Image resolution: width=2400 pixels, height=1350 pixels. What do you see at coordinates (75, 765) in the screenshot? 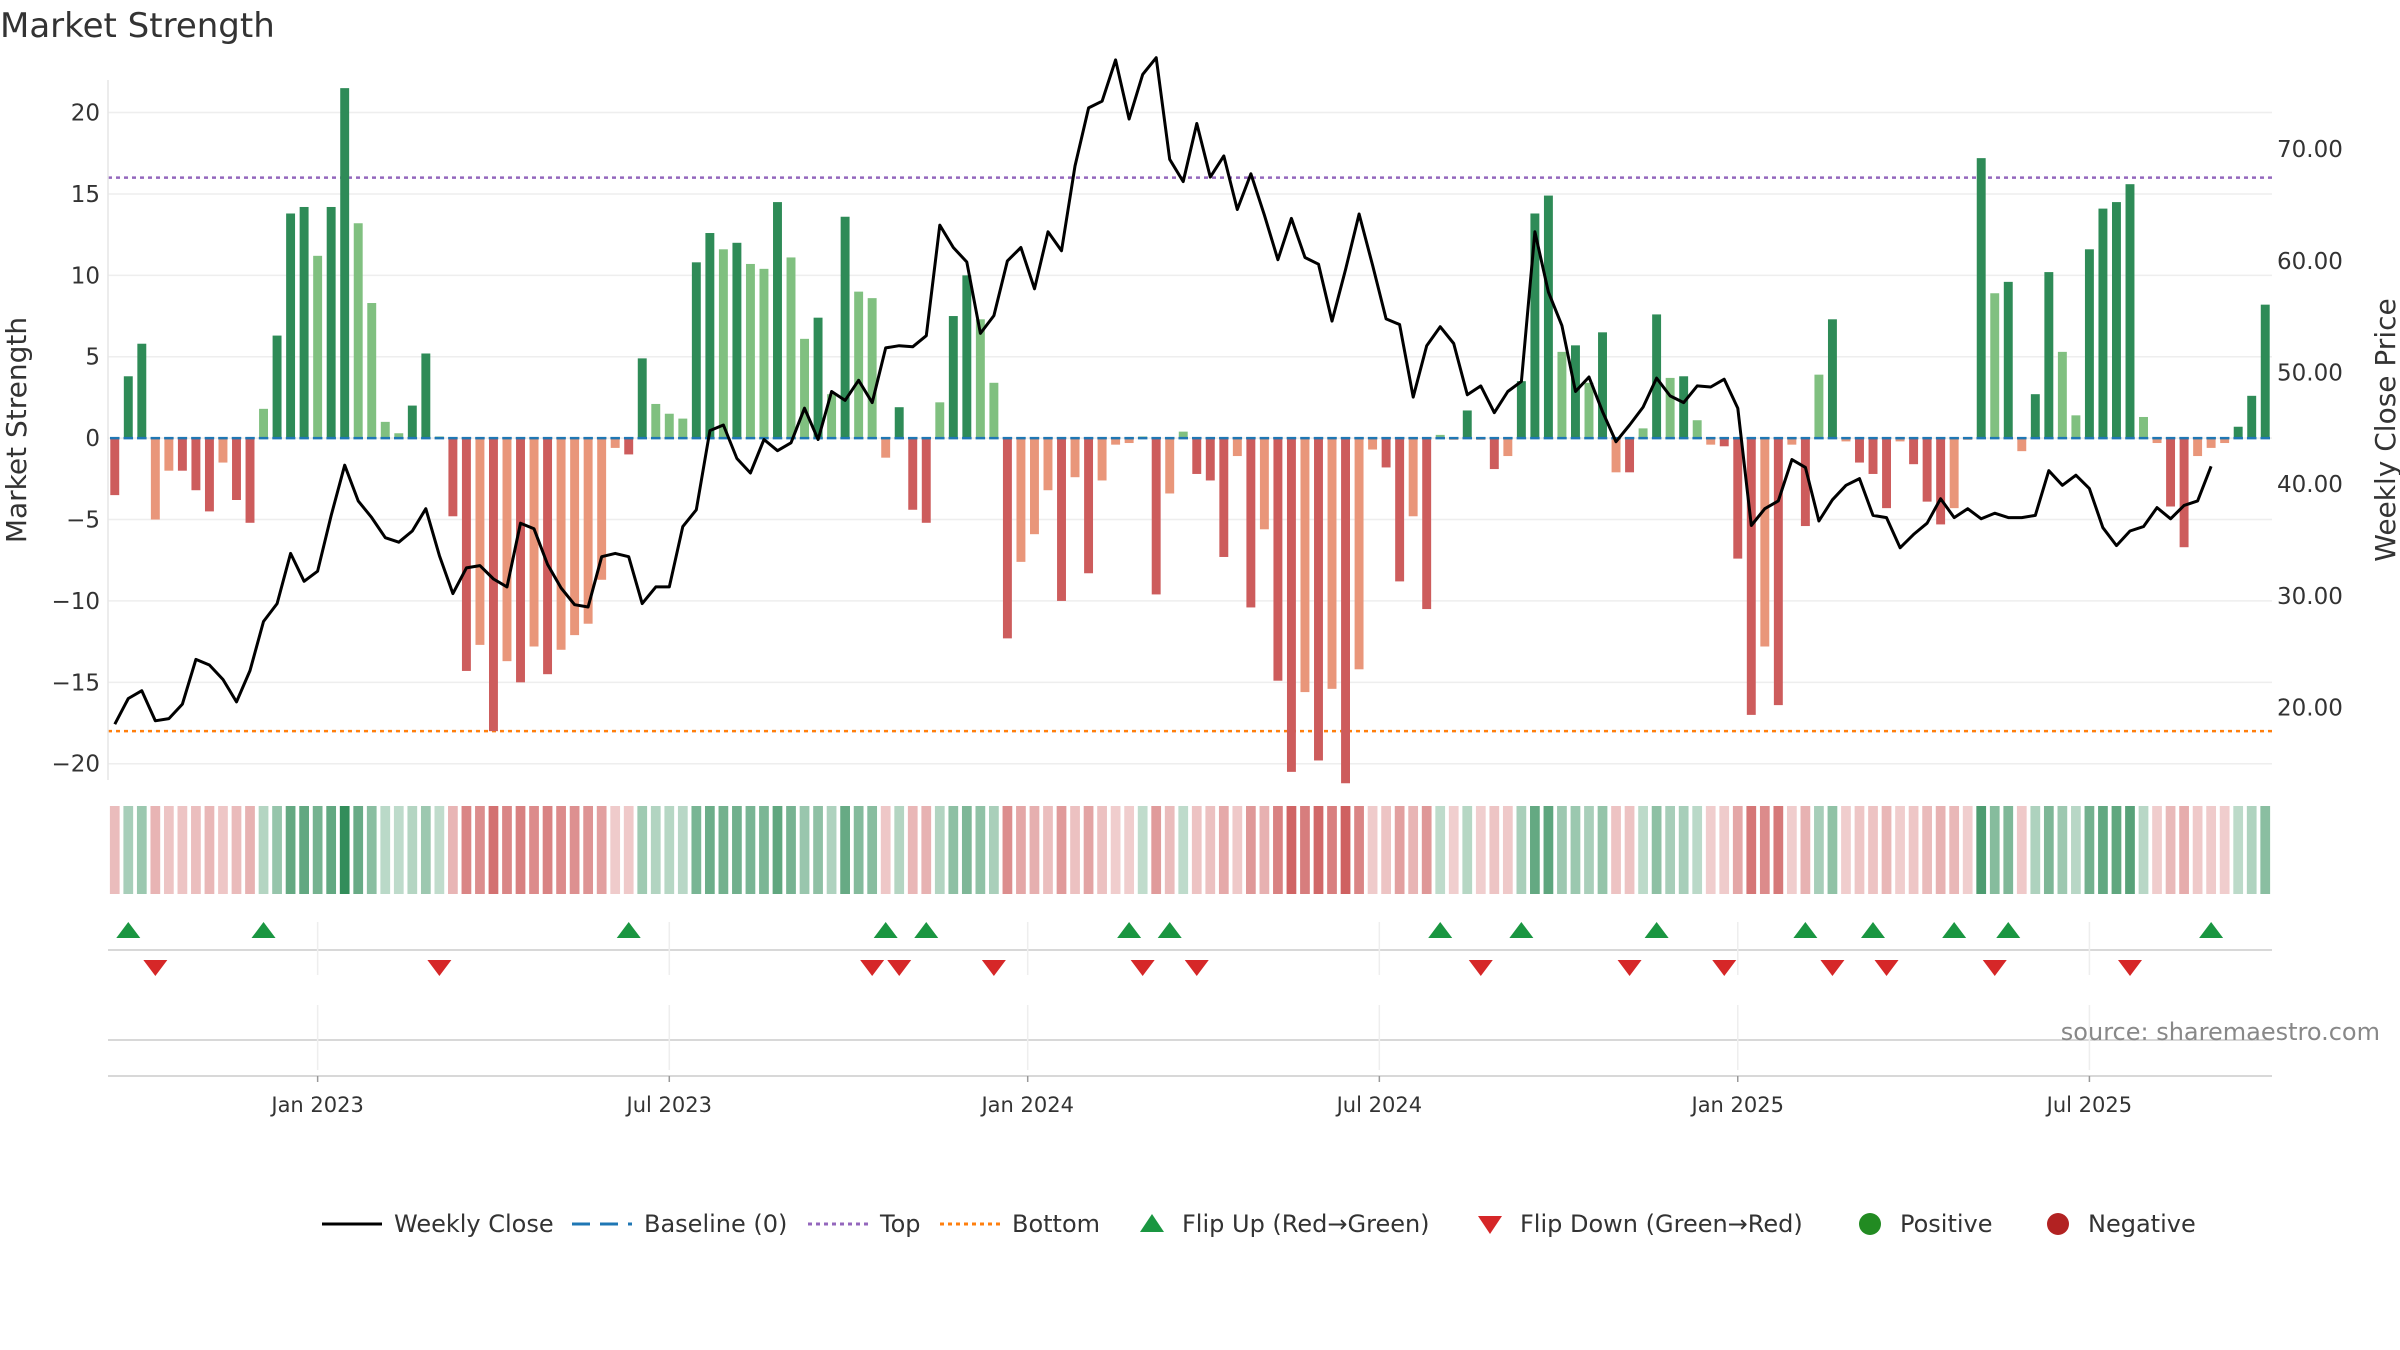
I see `y-left-tick-label: −20` at bounding box center [75, 765].